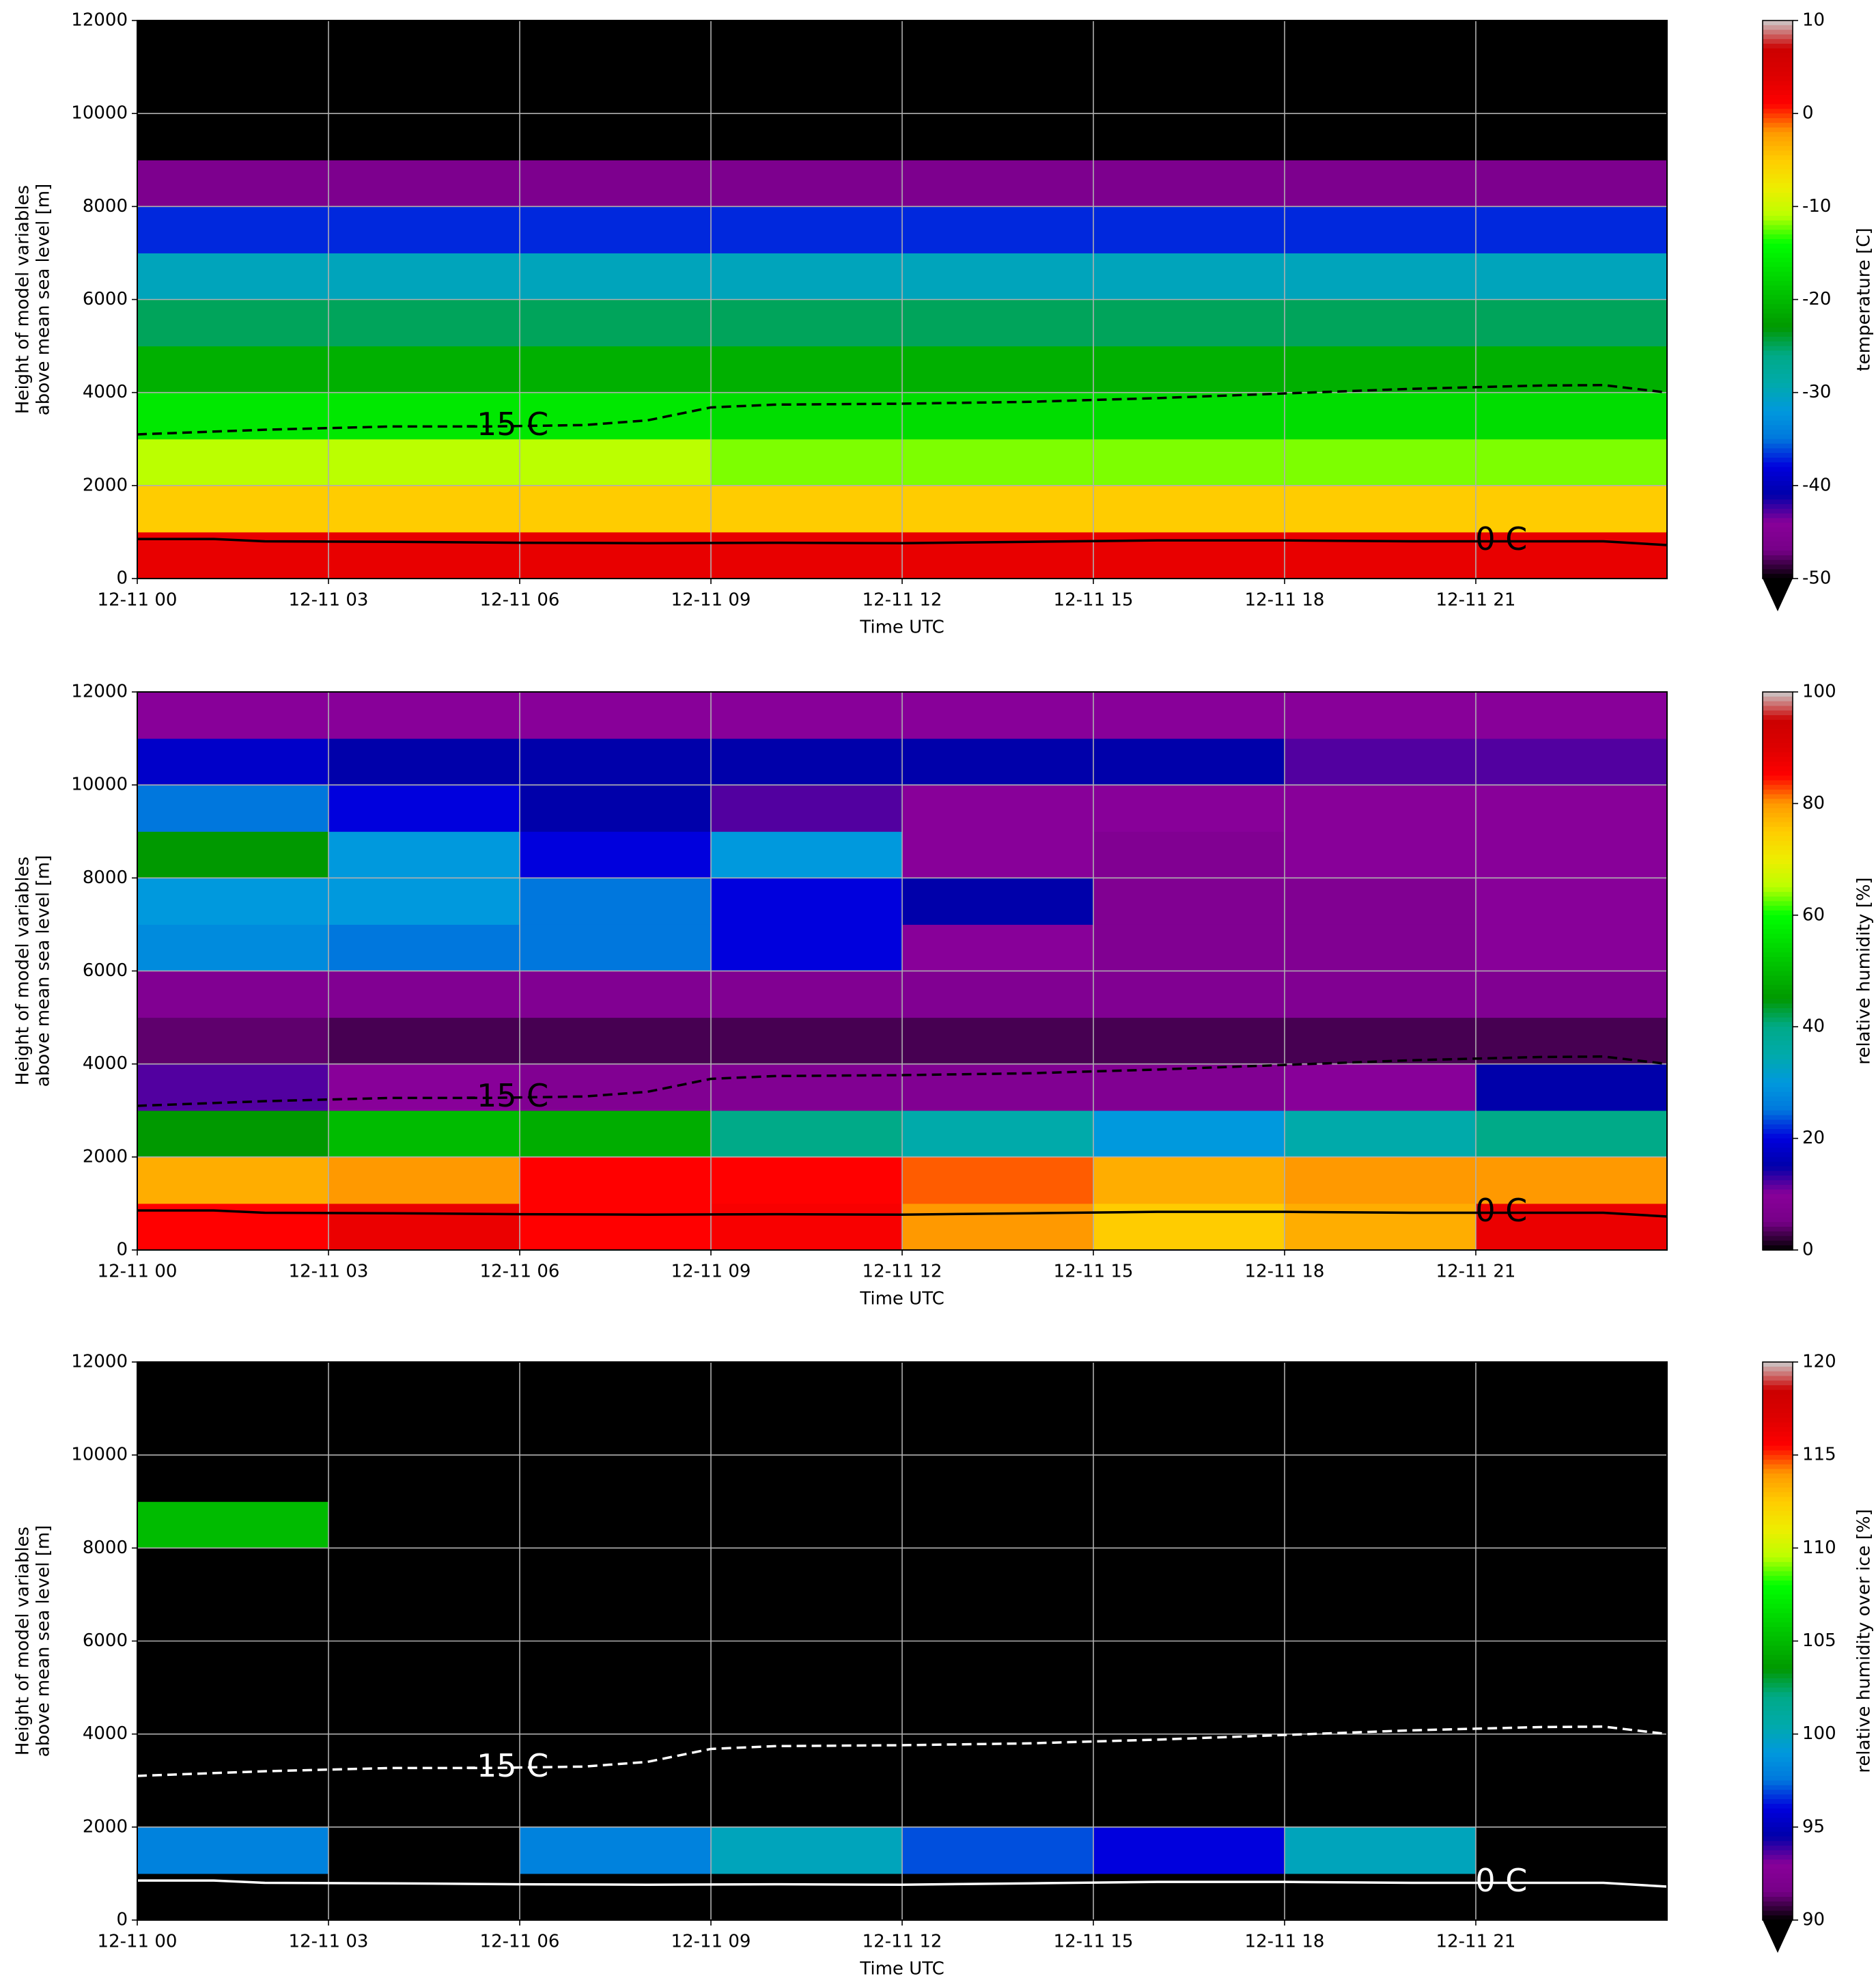 This screenshot has height=1987, width=1876. I want to click on y-tick-label: 8000, so click(106, 877).